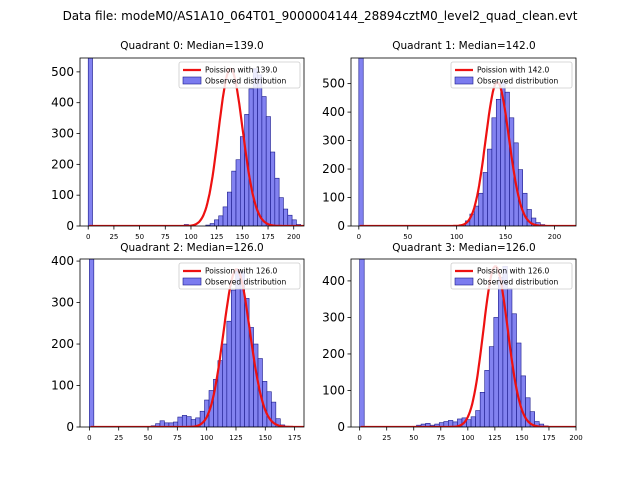 This screenshot has height=480, width=640. Describe the element at coordinates (191, 248) in the screenshot. I see `panel-title: Quadrant 2: Median=126.0` at that location.